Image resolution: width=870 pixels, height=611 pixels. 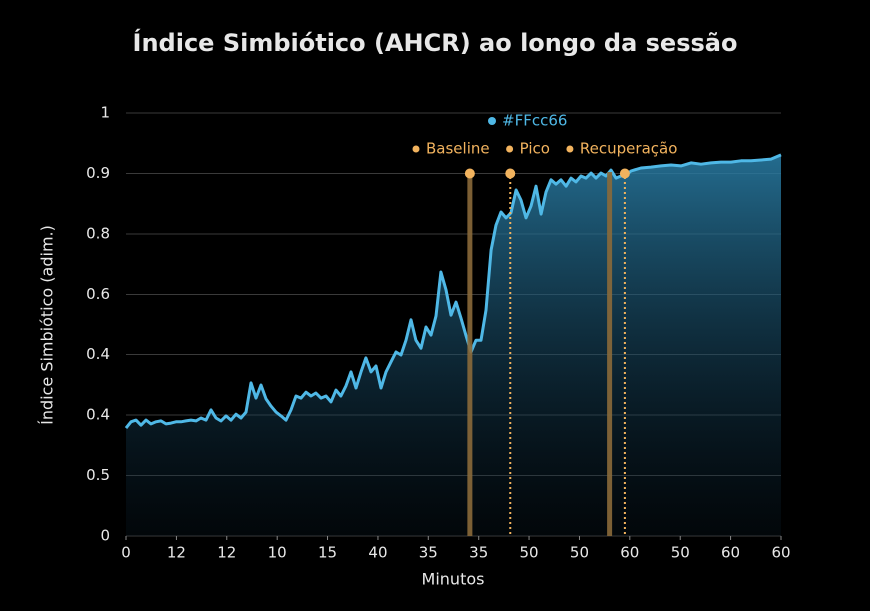 What do you see at coordinates (98, 475) in the screenshot?
I see `y-tick-label: 0.5` at bounding box center [98, 475].